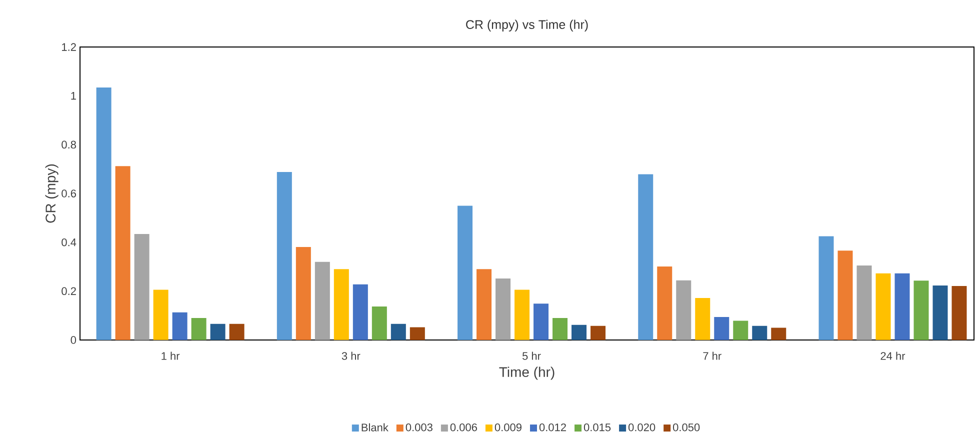 This screenshot has height=441, width=976. I want to click on y-tick-label: 0.2, so click(69, 291).